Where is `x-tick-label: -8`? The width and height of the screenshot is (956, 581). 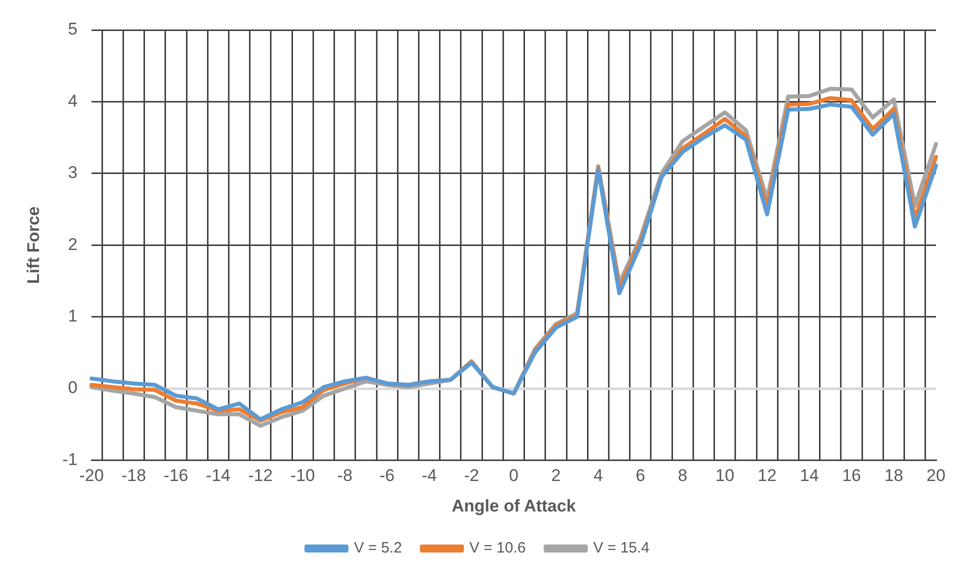 x-tick-label: -8 is located at coordinates (344, 476).